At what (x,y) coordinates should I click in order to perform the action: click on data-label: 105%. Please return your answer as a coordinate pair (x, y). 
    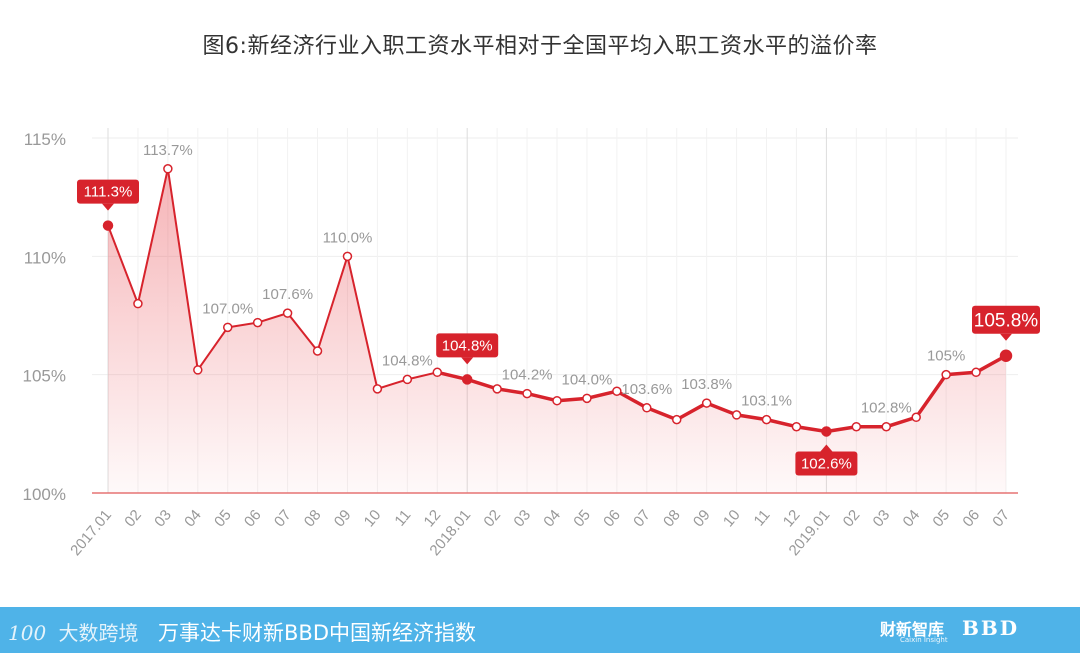
    Looking at the image, I should click on (946, 356).